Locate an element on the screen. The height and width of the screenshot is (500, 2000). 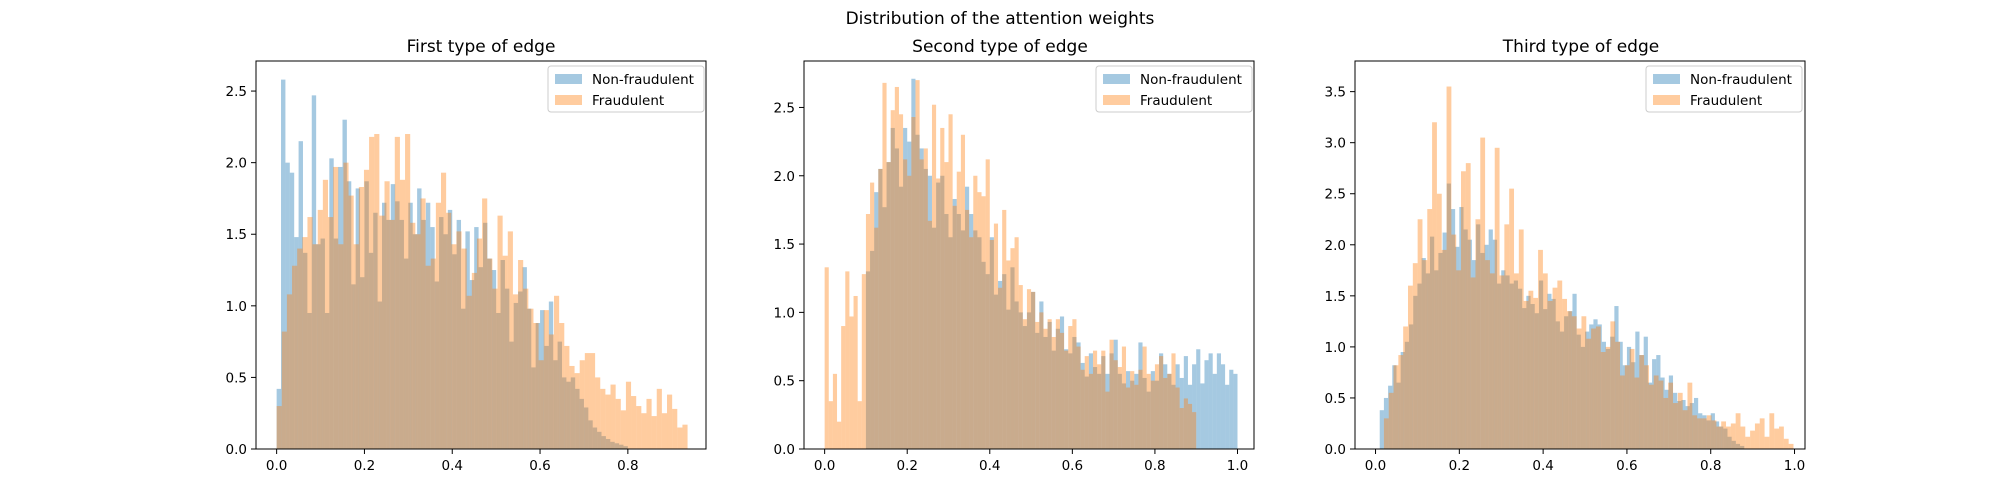
y-tick-label: 0.5 is located at coordinates (1335, 399).